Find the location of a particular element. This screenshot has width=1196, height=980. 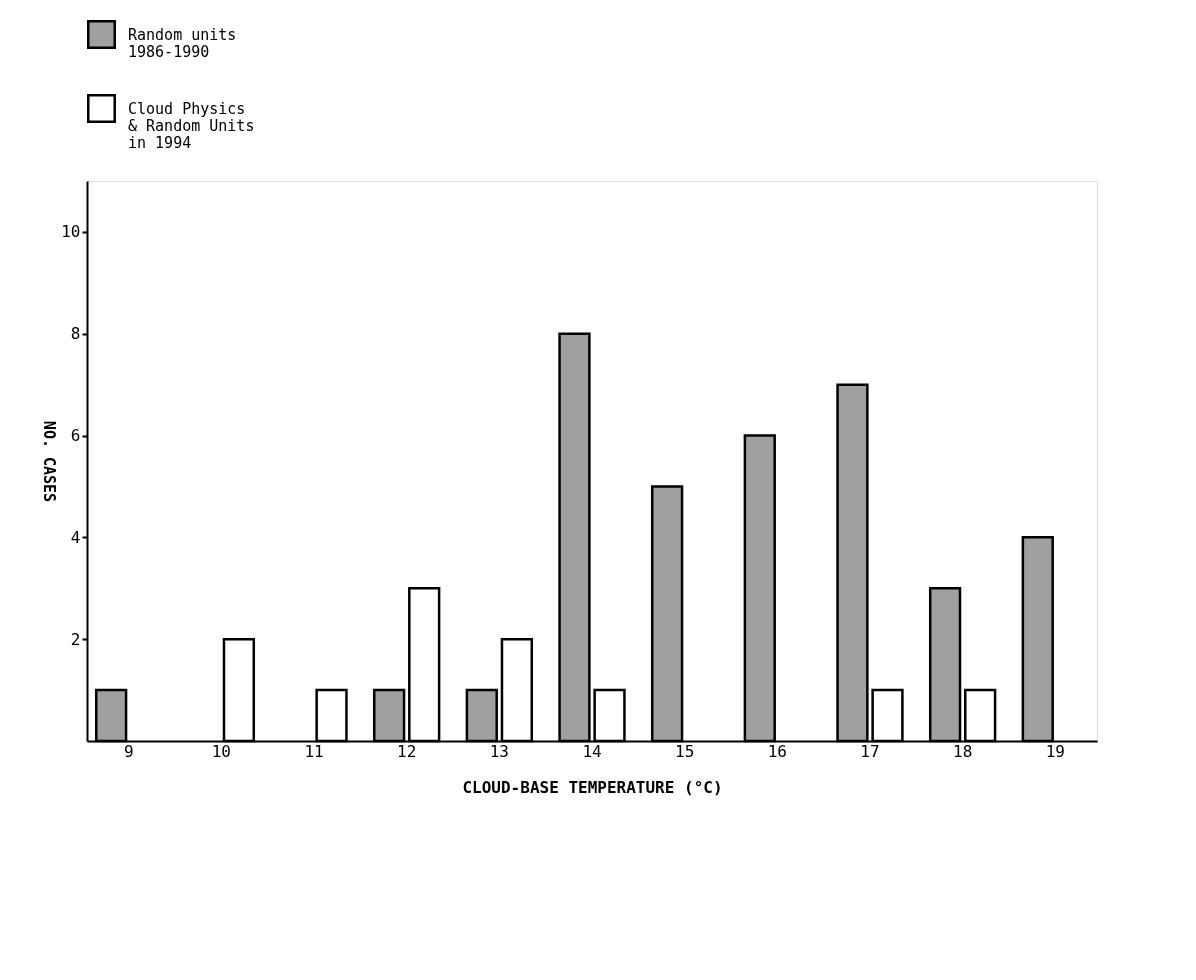

y-tick-label: 4 is located at coordinates (75, 537).